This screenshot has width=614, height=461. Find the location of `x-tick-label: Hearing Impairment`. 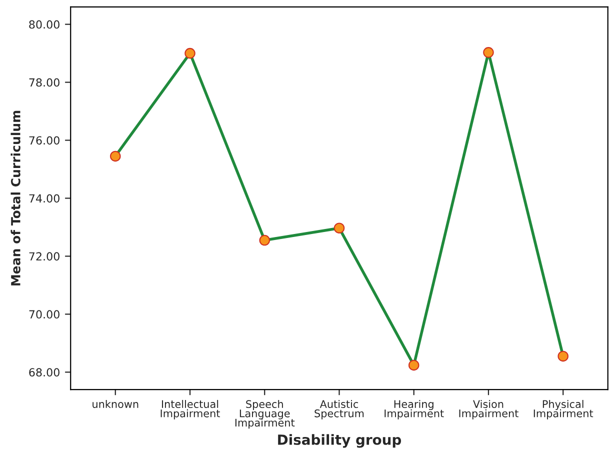

x-tick-label: Hearing Impairment is located at coordinates (414, 410).